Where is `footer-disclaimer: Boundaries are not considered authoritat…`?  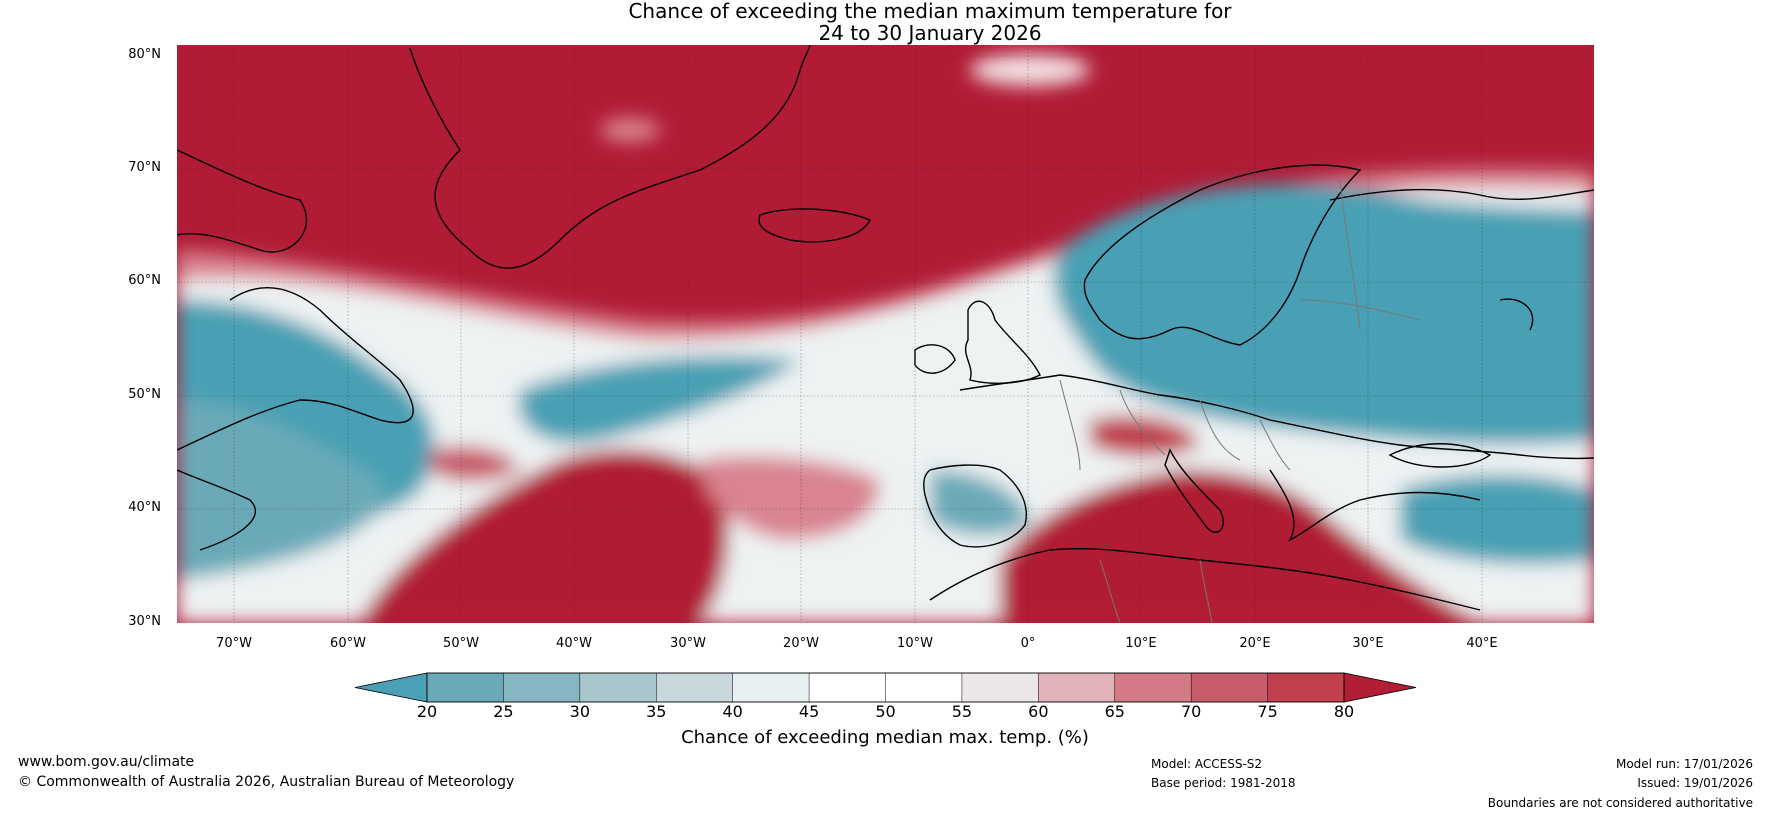
footer-disclaimer: Boundaries are not considered authoritat… is located at coordinates (1620, 803).